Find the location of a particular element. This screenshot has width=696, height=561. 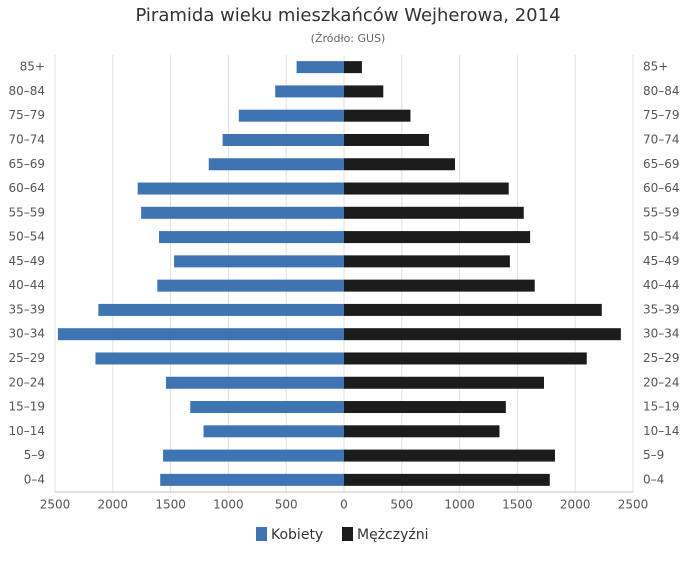

chart-subtitle: (Źródło: GUS) is located at coordinates (348, 38).